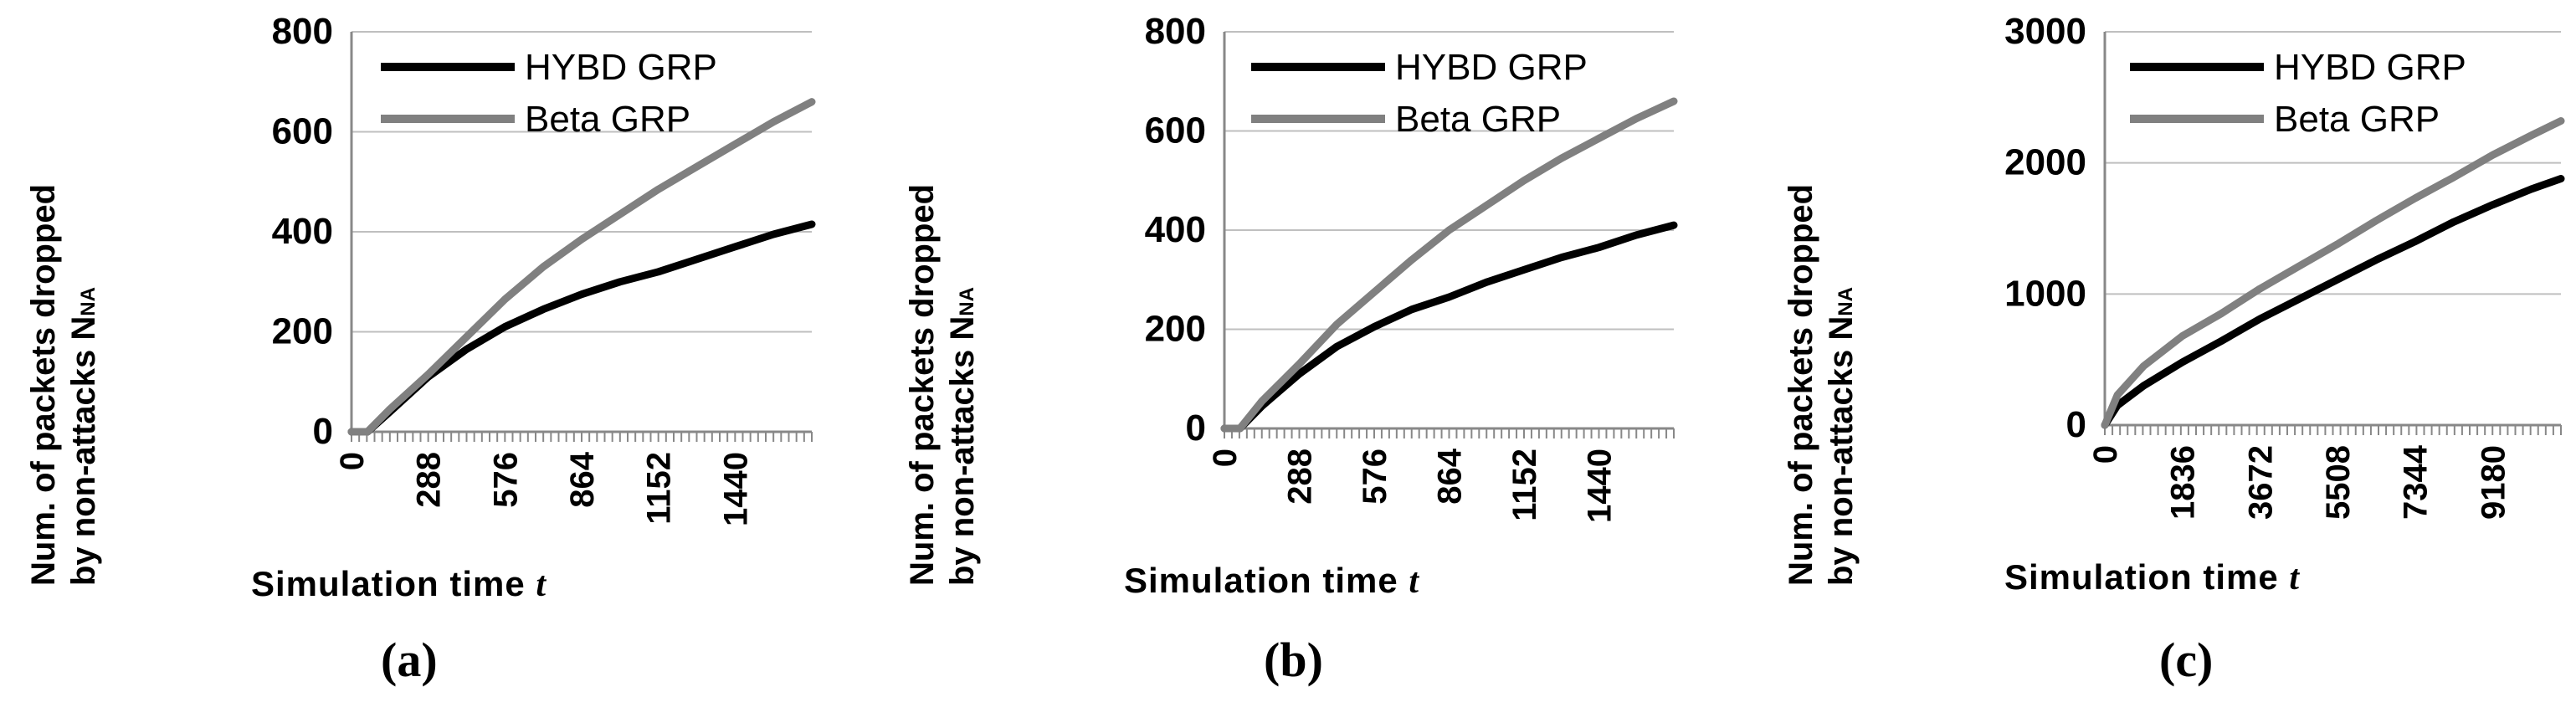 This screenshot has width=2576, height=723. Describe the element at coordinates (2186, 660) in the screenshot. I see `chart-caption: (c)` at that location.